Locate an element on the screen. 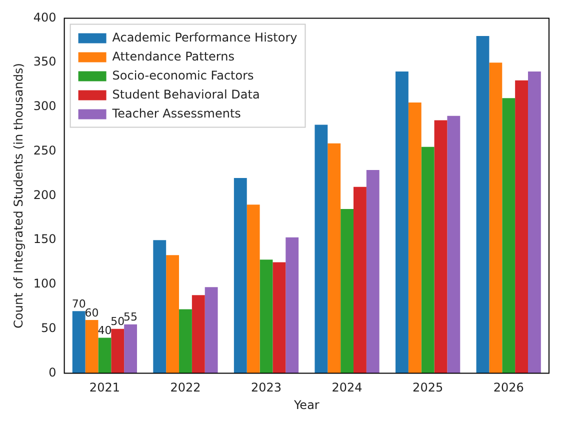  y-tick-label: 0 is located at coordinates (52, 372).